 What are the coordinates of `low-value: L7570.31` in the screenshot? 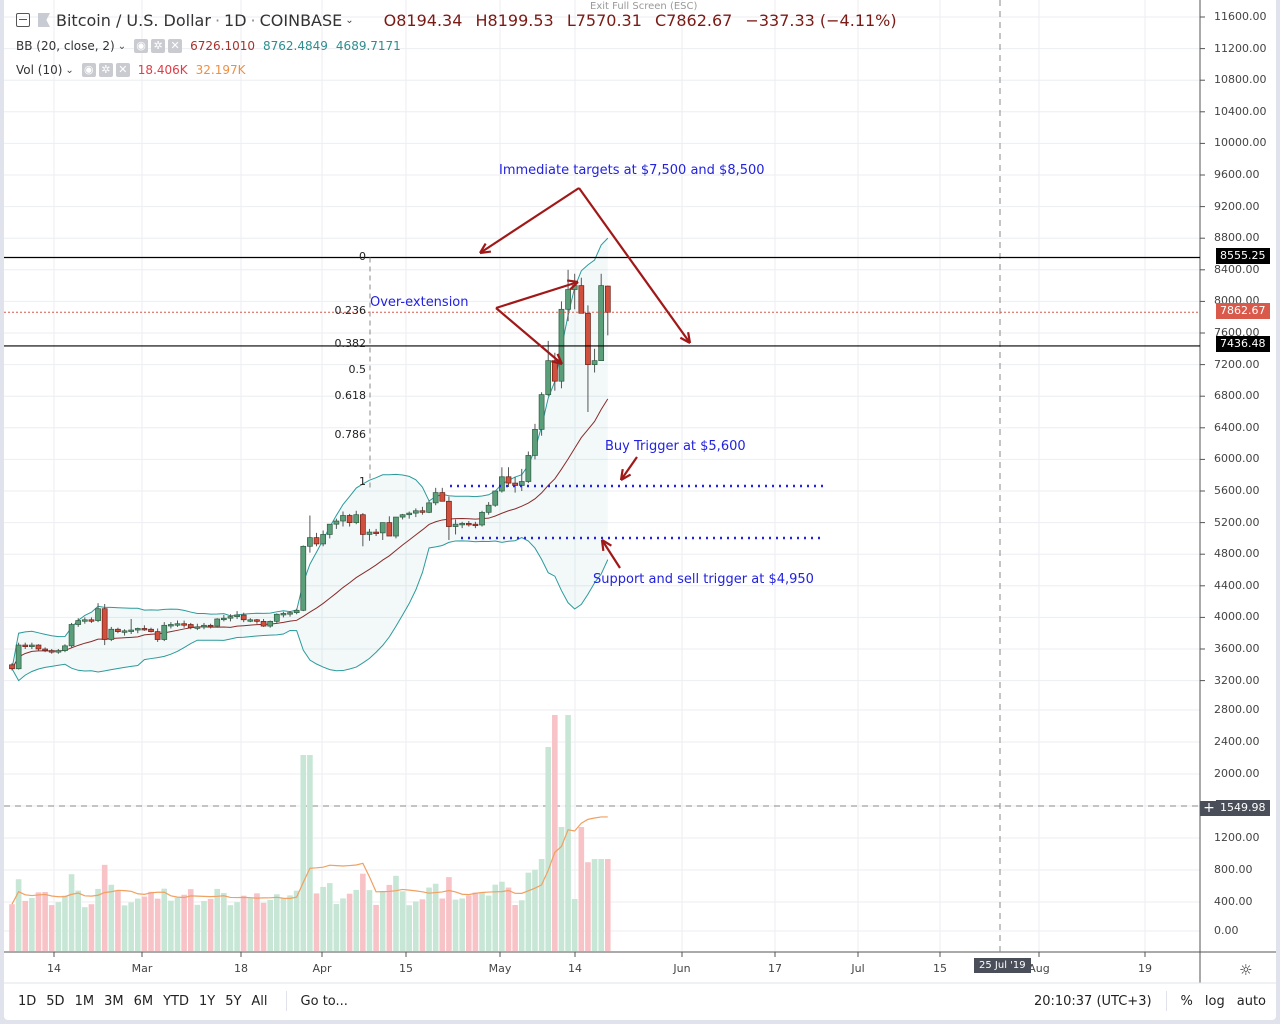 It's located at (604, 20).